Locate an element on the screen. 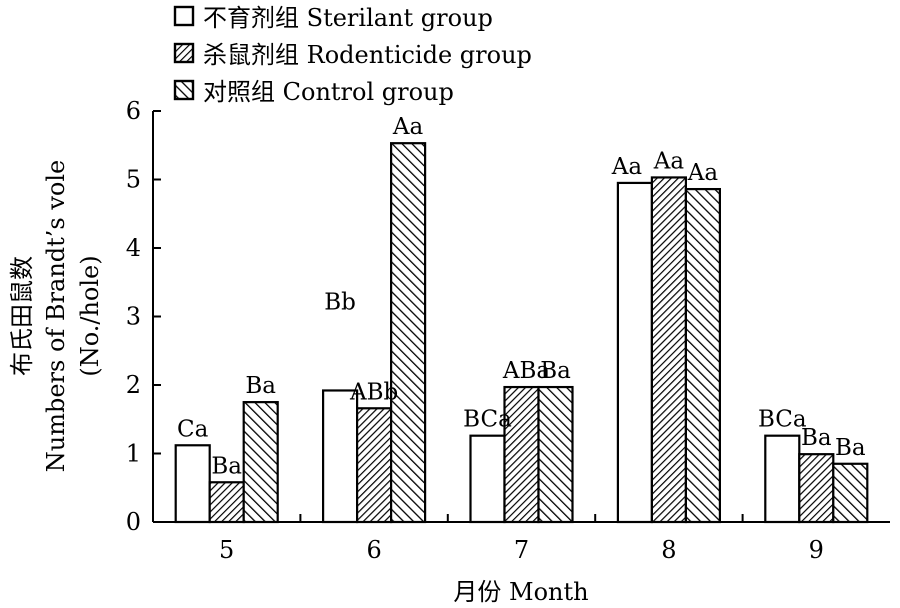 The height and width of the screenshot is (608, 900). data-label-month-5-series-1: Ba is located at coordinates (226, 466).